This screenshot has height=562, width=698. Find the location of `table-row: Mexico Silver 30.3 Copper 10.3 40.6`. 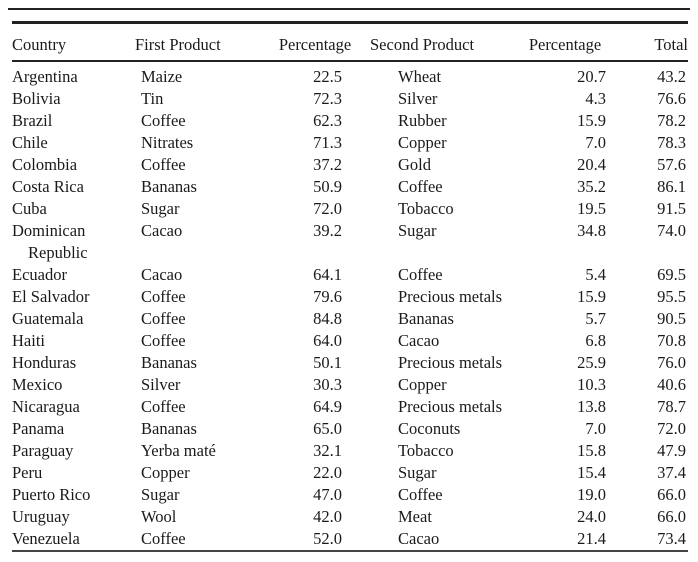

table-row: Mexico Silver 30.3 Copper 10.3 40.6 is located at coordinates (354, 385).